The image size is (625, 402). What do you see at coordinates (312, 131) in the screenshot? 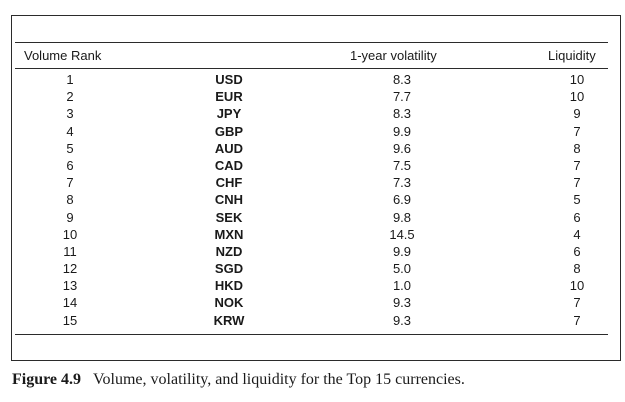
I see `table-row: 4 GBP 9.9 7` at bounding box center [312, 131].